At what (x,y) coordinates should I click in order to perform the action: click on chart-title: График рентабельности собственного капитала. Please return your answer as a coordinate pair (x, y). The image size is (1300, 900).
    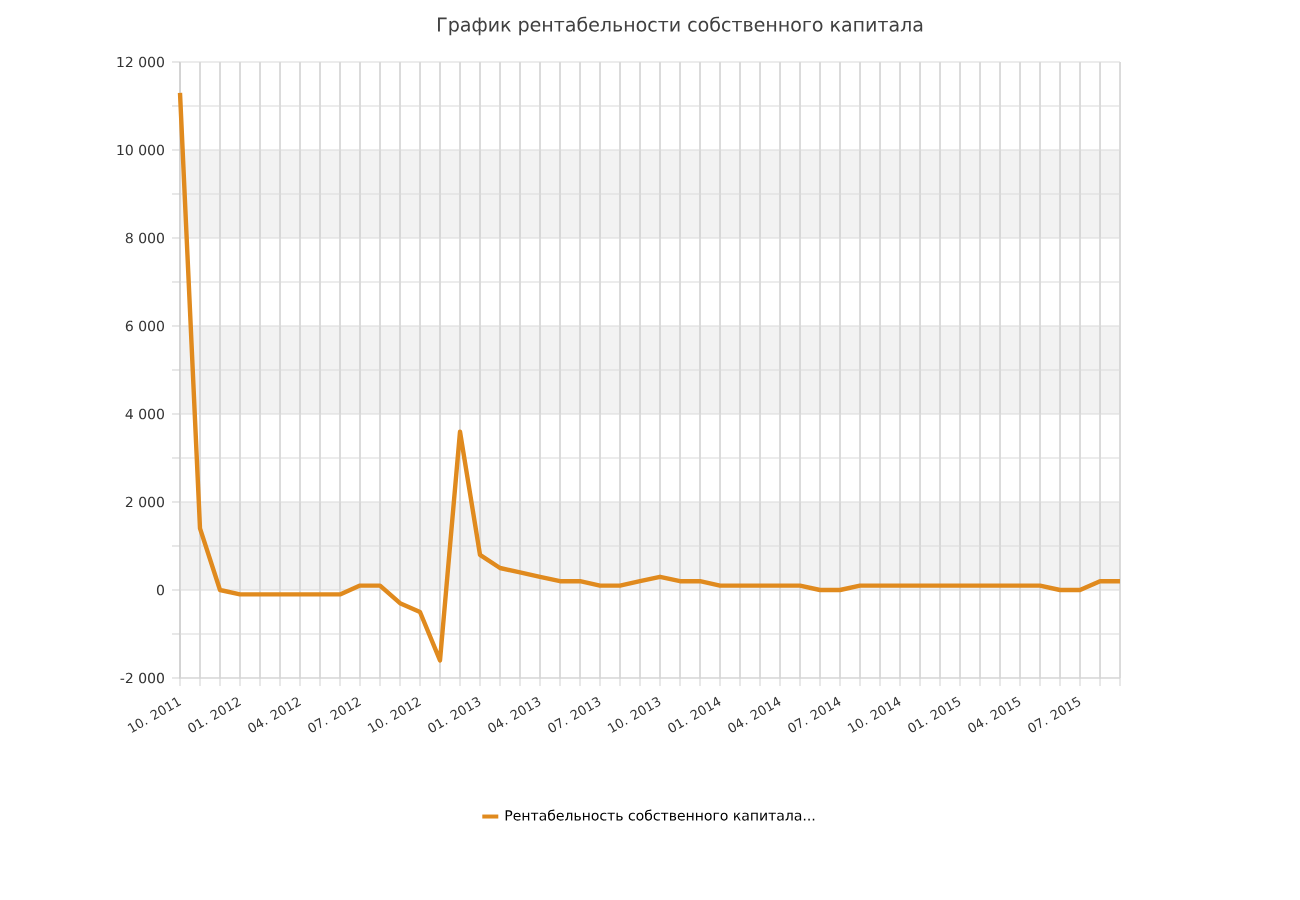
    Looking at the image, I should click on (680, 26).